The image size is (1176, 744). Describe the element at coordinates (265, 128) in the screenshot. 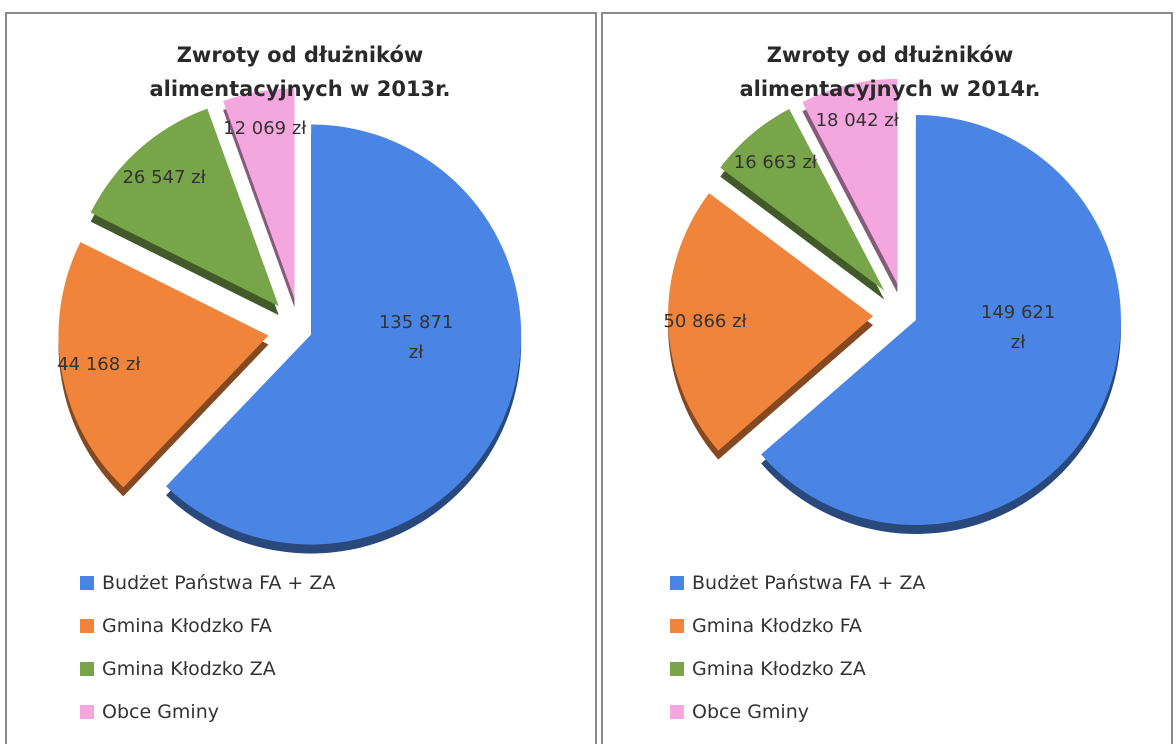

I see `data-label: 12 069 zł` at that location.